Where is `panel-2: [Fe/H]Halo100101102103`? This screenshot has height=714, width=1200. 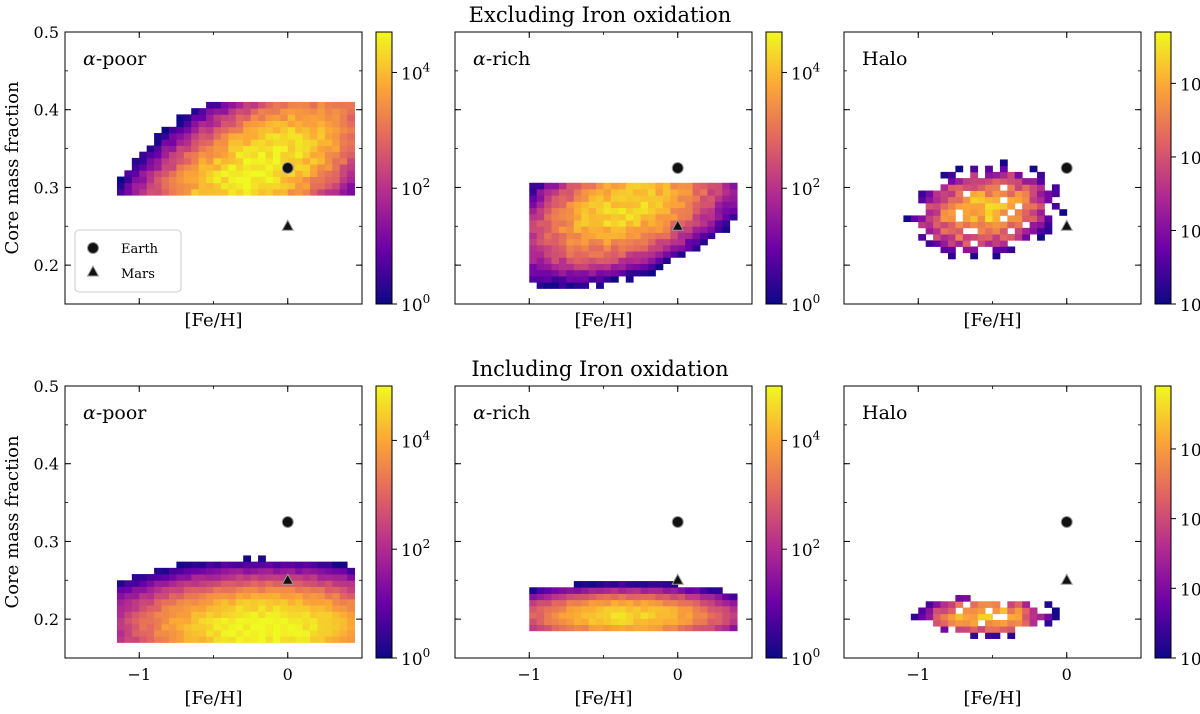
panel-2: [Fe/H]Halo100101102103 is located at coordinates (1021, 181).